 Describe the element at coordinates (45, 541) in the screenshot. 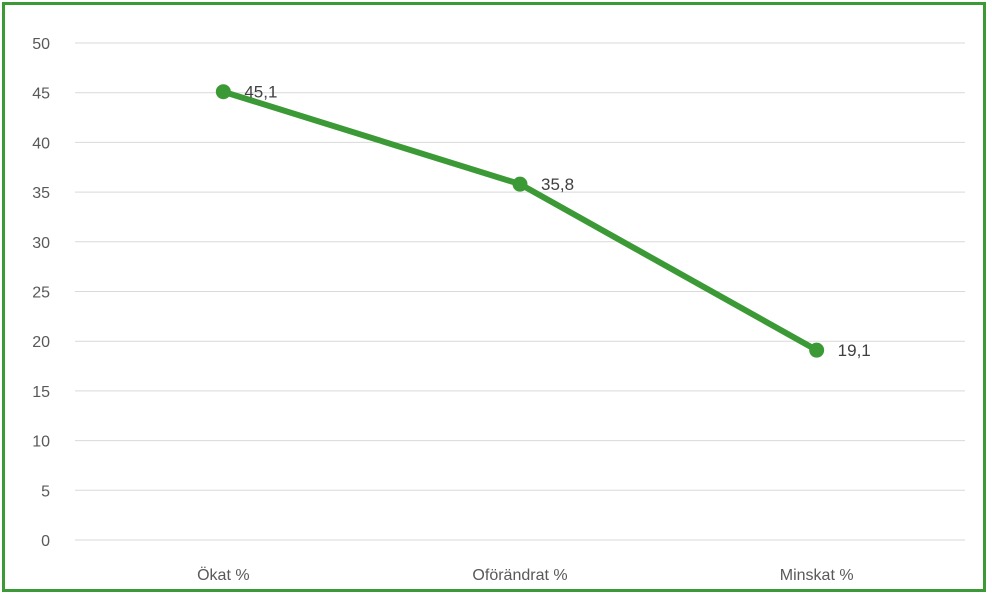

I see `y-tick-label: 0` at that location.